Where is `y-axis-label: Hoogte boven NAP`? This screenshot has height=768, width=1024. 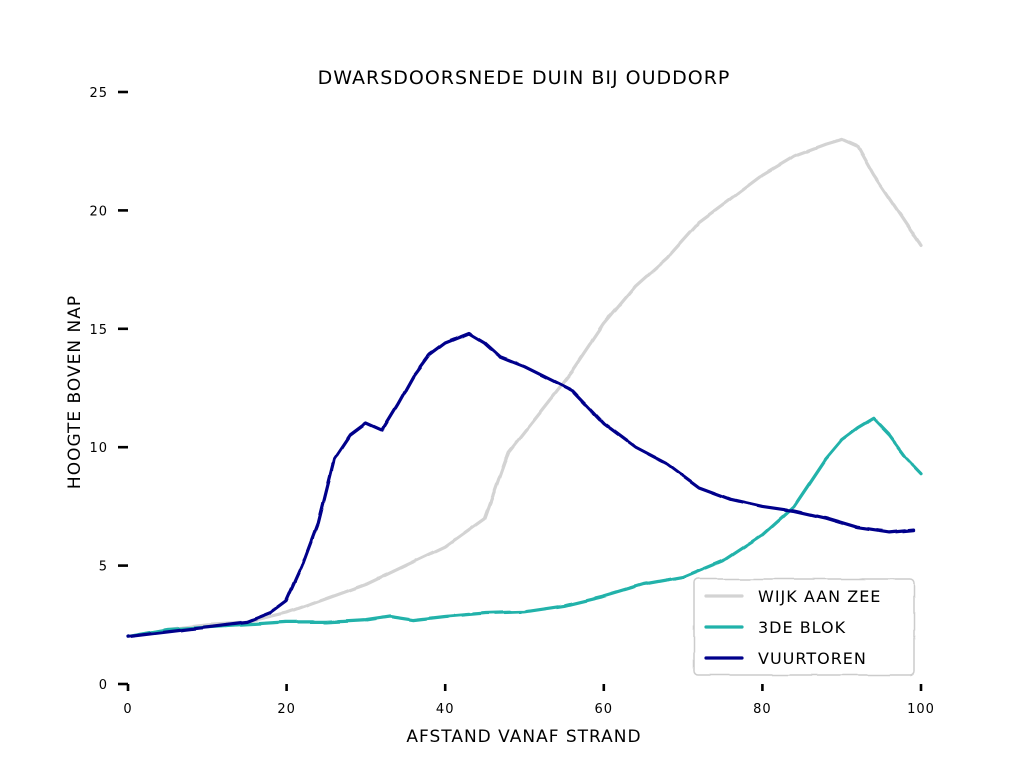 y-axis-label: Hoogte boven NAP is located at coordinates (75, 392).